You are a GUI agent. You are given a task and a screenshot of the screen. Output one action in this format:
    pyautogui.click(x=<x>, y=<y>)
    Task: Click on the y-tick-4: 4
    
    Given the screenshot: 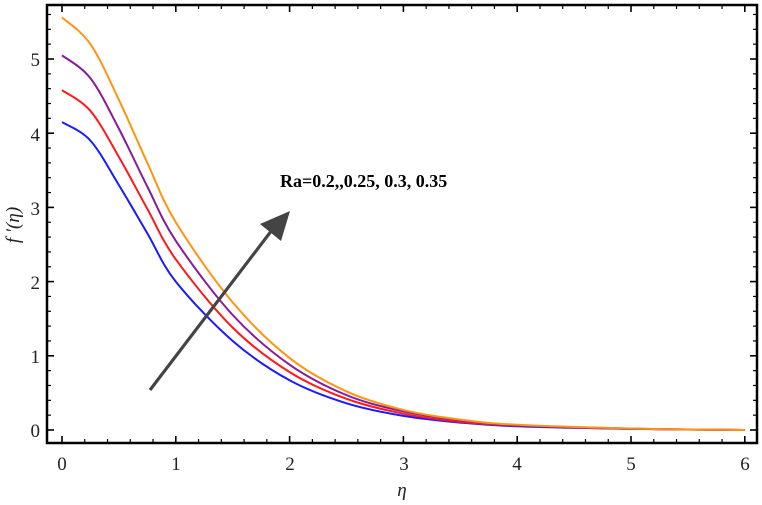 What is the action you would take?
    pyautogui.click(x=36, y=135)
    